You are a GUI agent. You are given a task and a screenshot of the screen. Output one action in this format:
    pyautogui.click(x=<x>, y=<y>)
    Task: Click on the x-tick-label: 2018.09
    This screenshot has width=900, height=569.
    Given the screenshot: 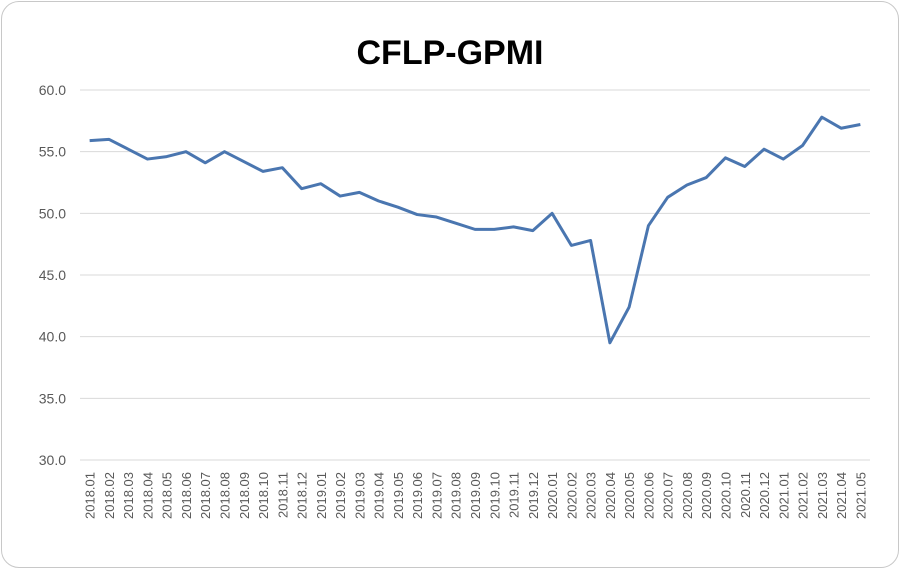 What is the action you would take?
    pyautogui.click(x=244, y=495)
    